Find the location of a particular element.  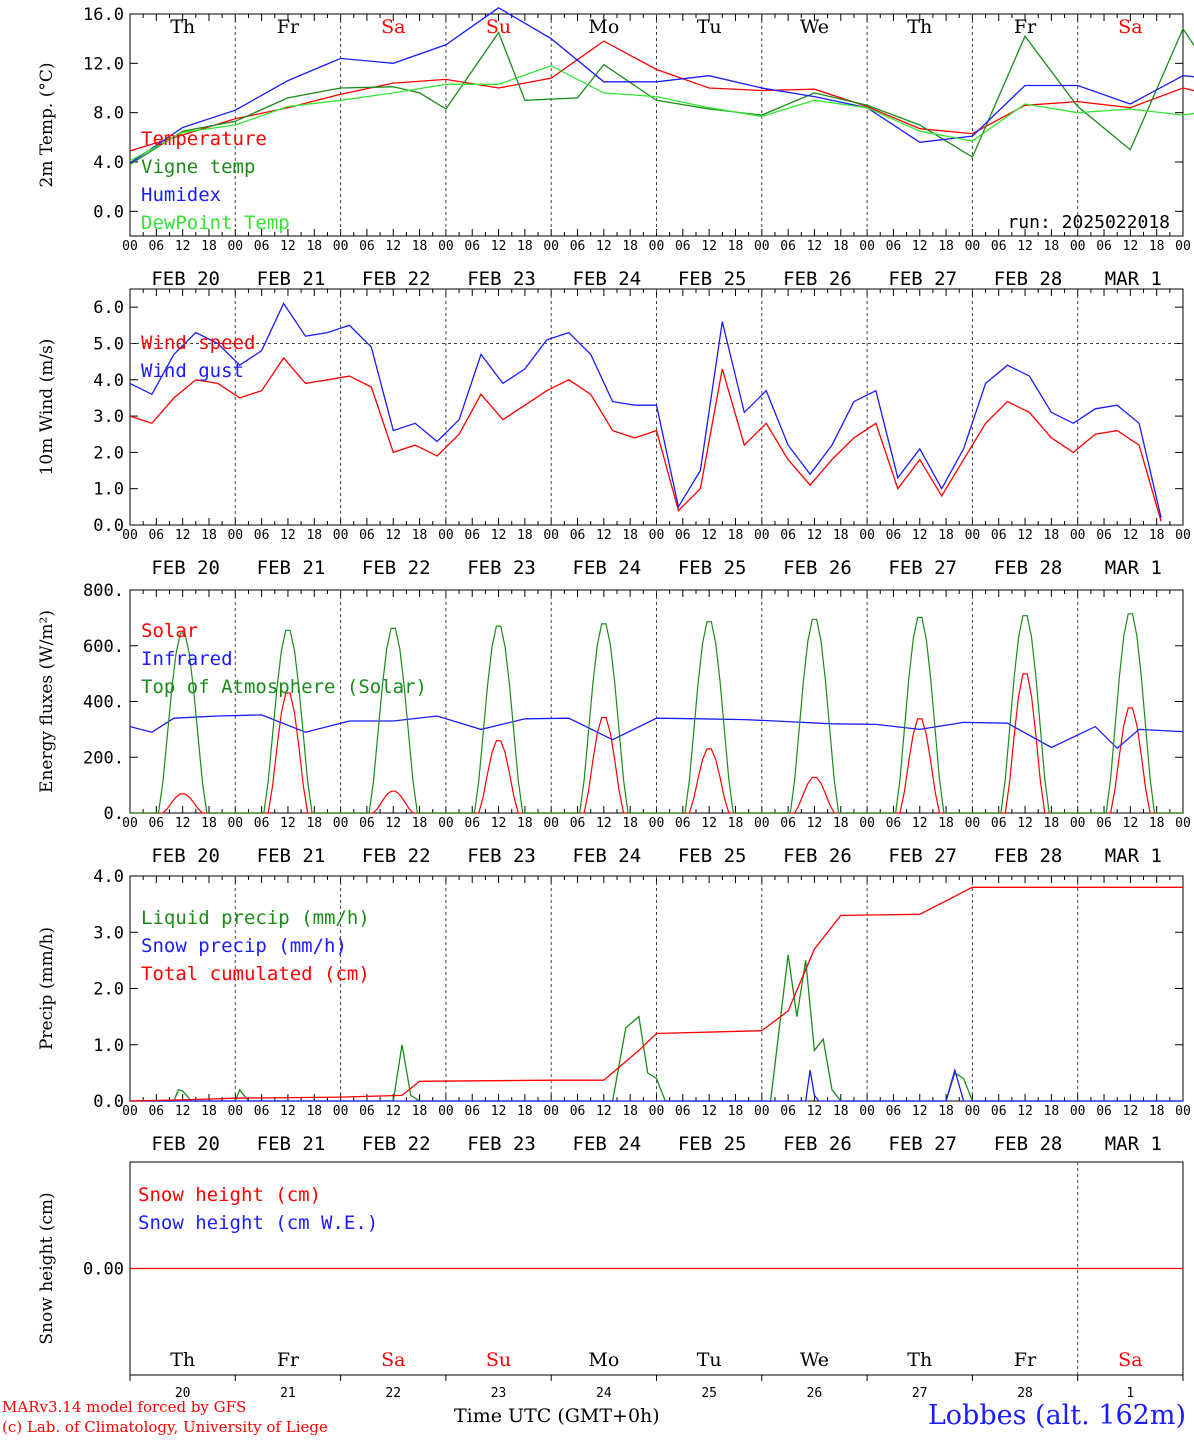

y-tick-label: 0. is located at coordinates (114, 814).